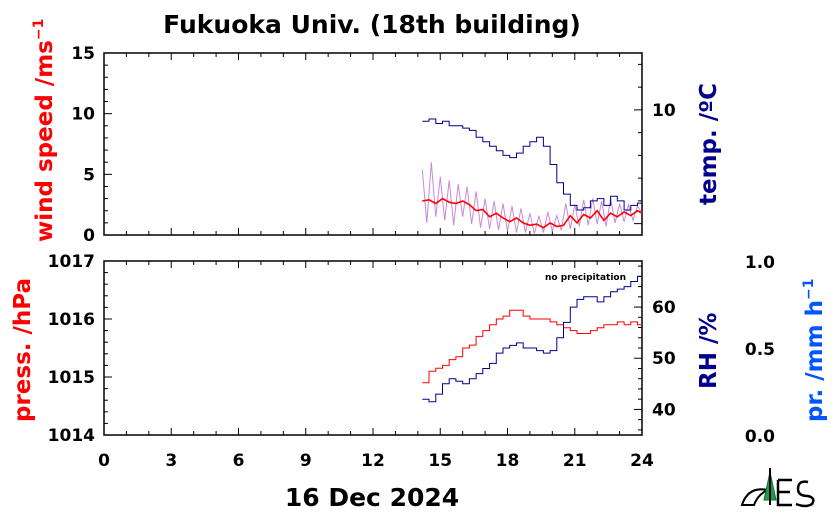 The image size is (834, 520). I want to click on chart-title: Fukuoka Univ. (18th building), so click(372, 24).